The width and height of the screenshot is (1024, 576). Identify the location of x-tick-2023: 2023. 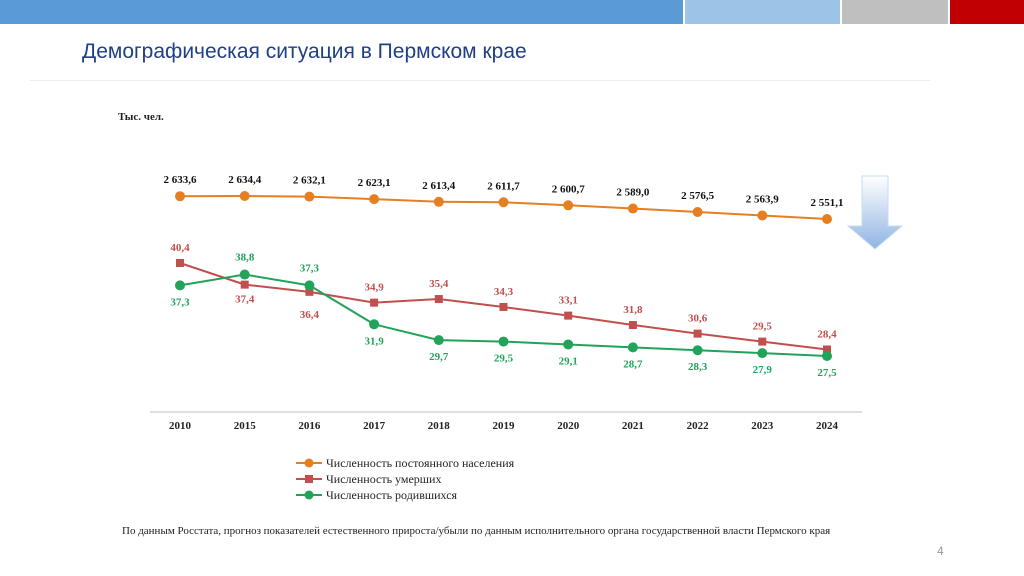
(762, 426).